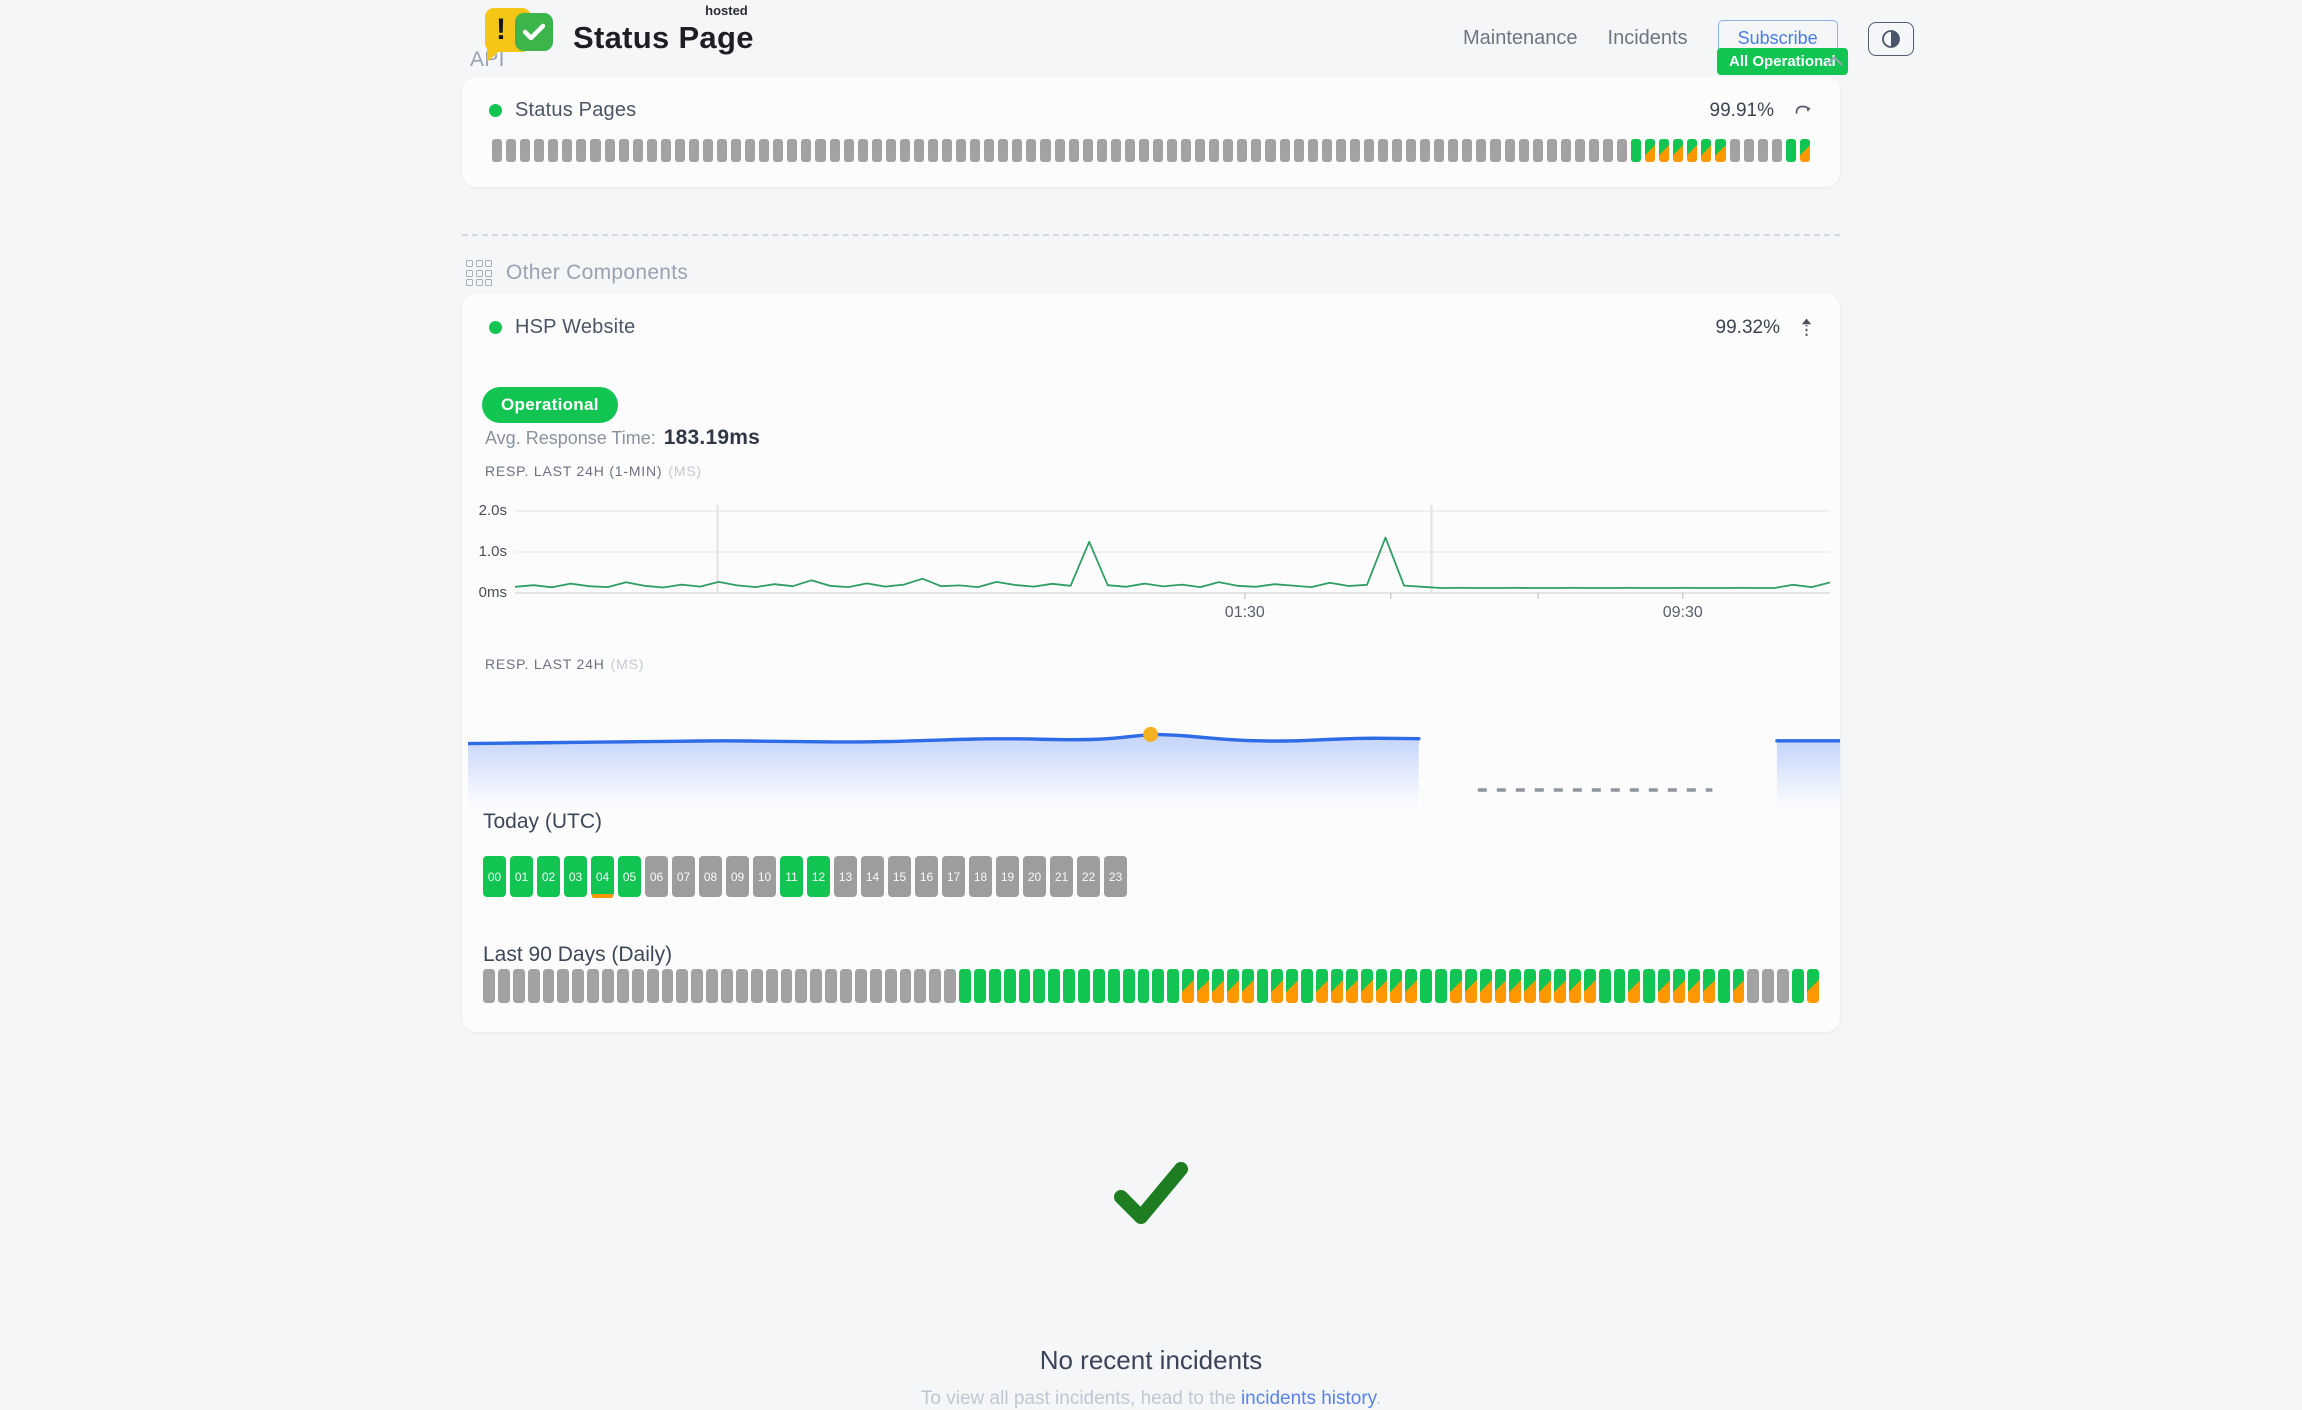  What do you see at coordinates (1007, 876) in the screenshot?
I see `hour-block-19: 19` at bounding box center [1007, 876].